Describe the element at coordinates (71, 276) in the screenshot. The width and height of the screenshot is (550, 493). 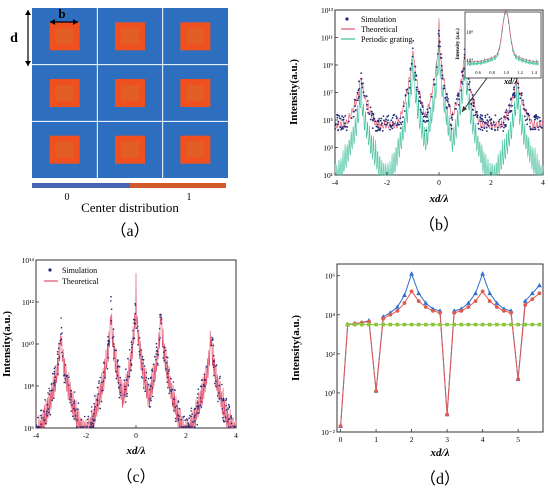
I see `plot-c-legend: Simulation Theoretical` at that location.